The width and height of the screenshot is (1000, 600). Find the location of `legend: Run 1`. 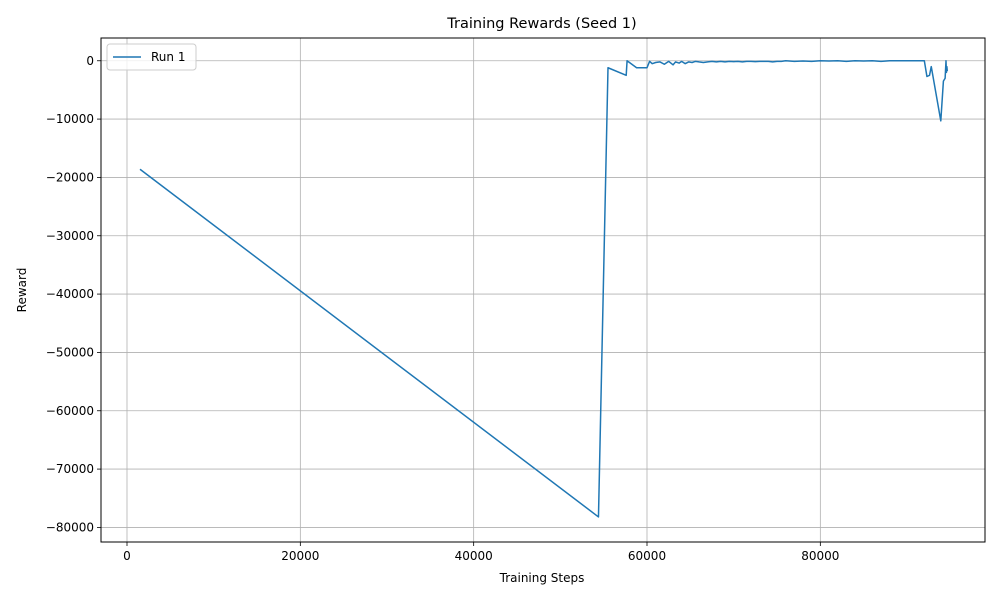

legend: Run 1 is located at coordinates (151, 57).